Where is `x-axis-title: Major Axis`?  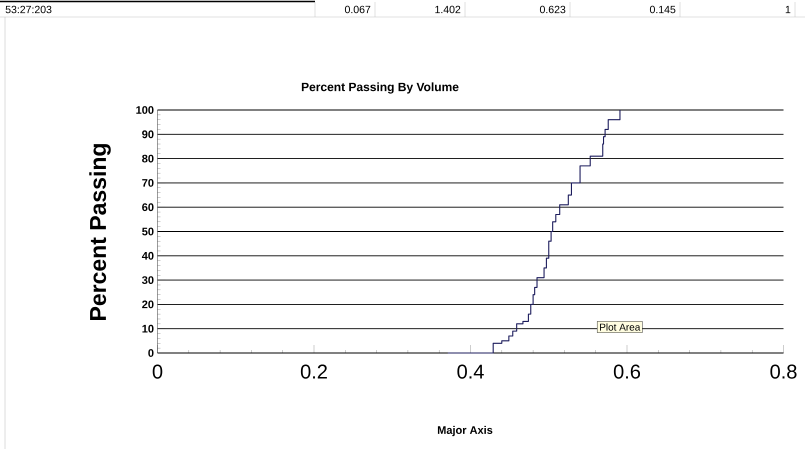
x-axis-title: Major Axis is located at coordinates (465, 431).